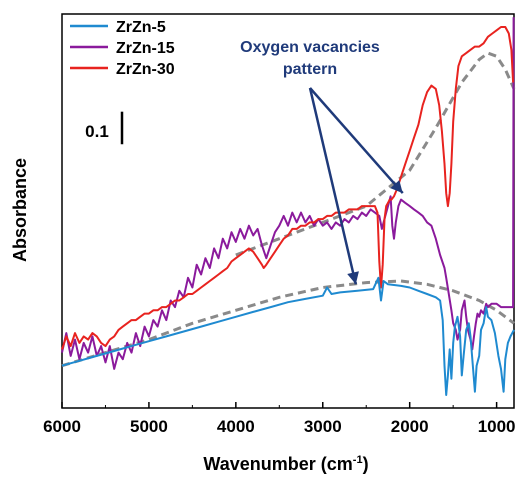 This screenshot has height=477, width=516. I want to click on legend-label-zrzn-5: ZrZn-5, so click(141, 27).